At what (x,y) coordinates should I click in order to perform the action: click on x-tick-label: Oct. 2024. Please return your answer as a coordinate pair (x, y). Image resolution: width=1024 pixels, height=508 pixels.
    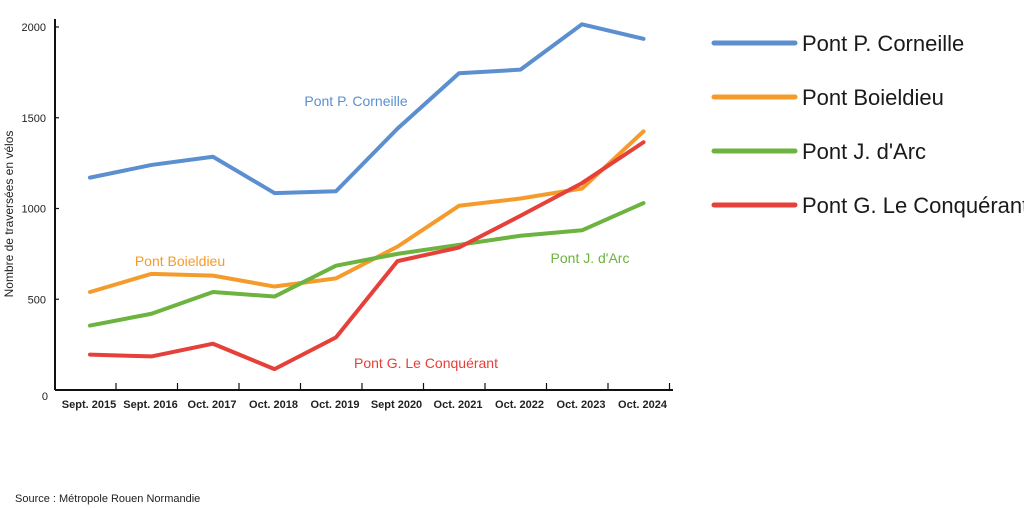
    Looking at the image, I should click on (643, 405).